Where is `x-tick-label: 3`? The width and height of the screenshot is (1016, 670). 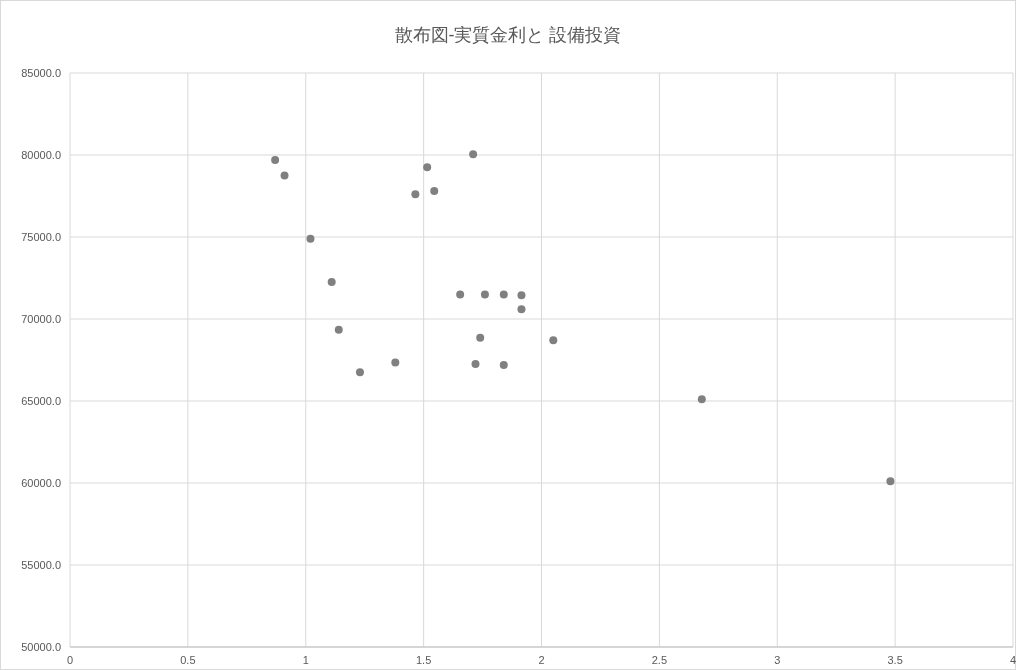
x-tick-label: 3 is located at coordinates (777, 660).